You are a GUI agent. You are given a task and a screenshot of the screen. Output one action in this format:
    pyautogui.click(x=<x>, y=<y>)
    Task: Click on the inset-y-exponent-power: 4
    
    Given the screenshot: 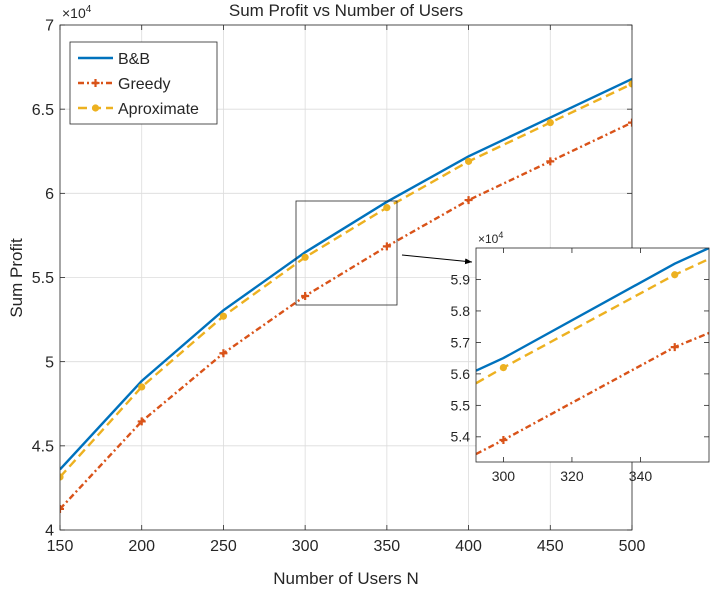 What is the action you would take?
    pyautogui.click(x=500, y=235)
    